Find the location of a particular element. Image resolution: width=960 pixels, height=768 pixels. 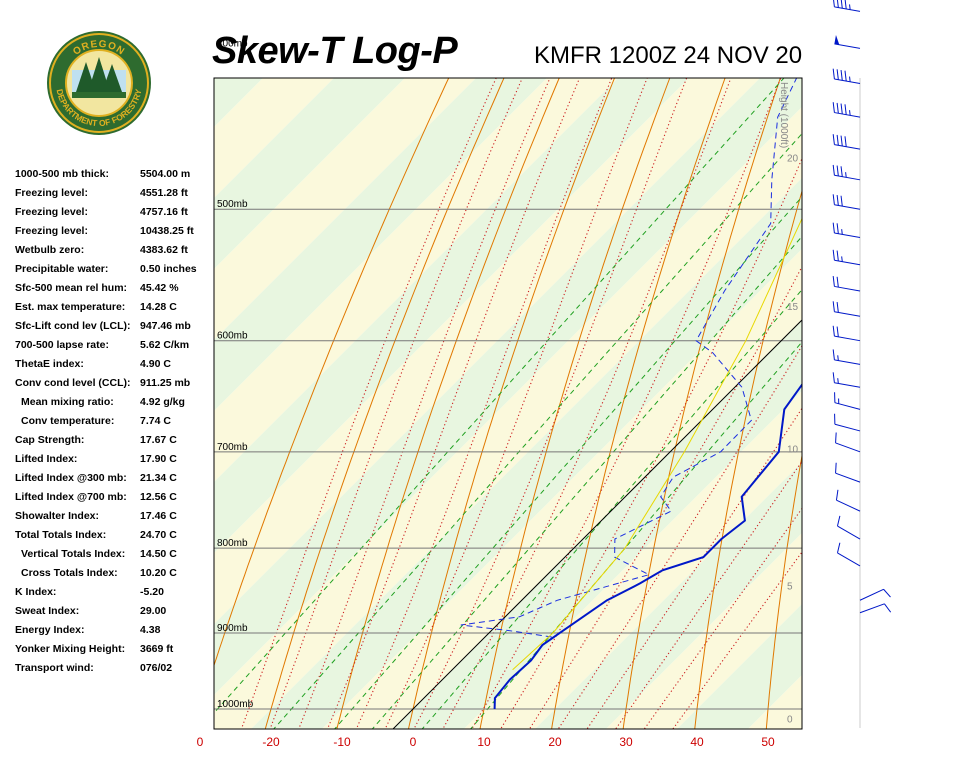

height-tick-label: 15 is located at coordinates (793, 307).